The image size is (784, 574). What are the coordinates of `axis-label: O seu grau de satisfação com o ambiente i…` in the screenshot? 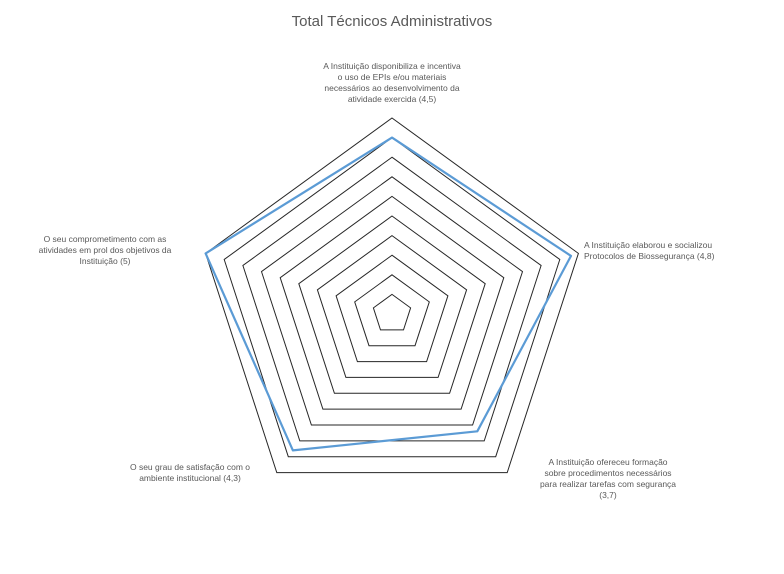 It's located at (190, 472).